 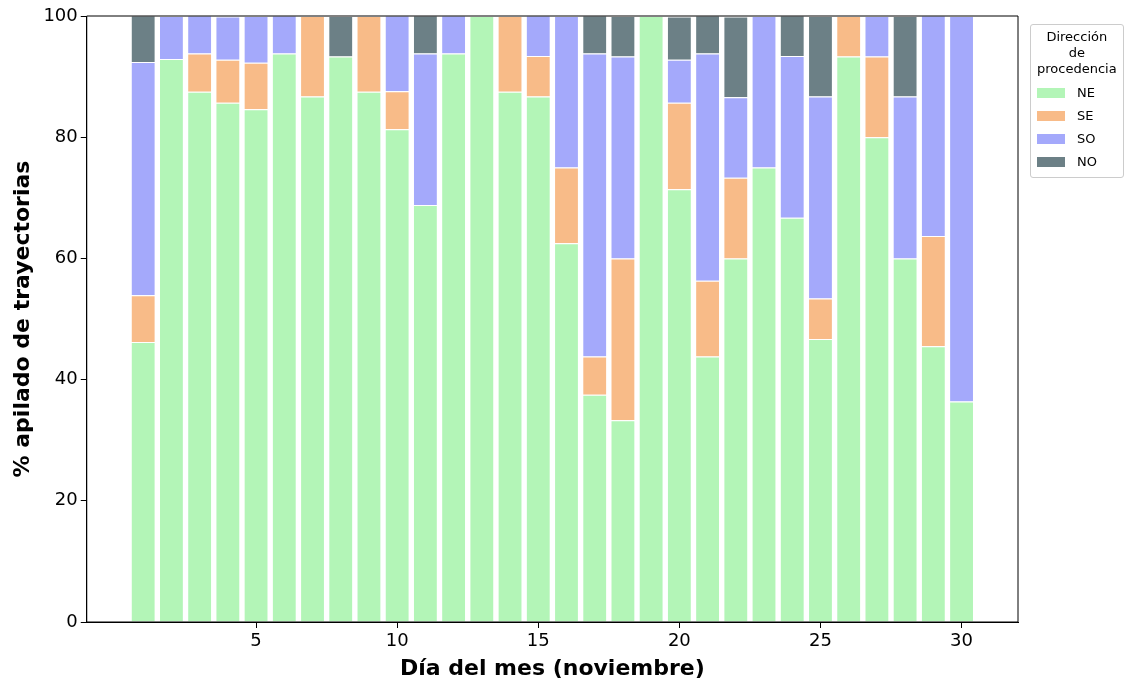 What do you see at coordinates (66, 499) in the screenshot?
I see `y-tick-label: 20` at bounding box center [66, 499].